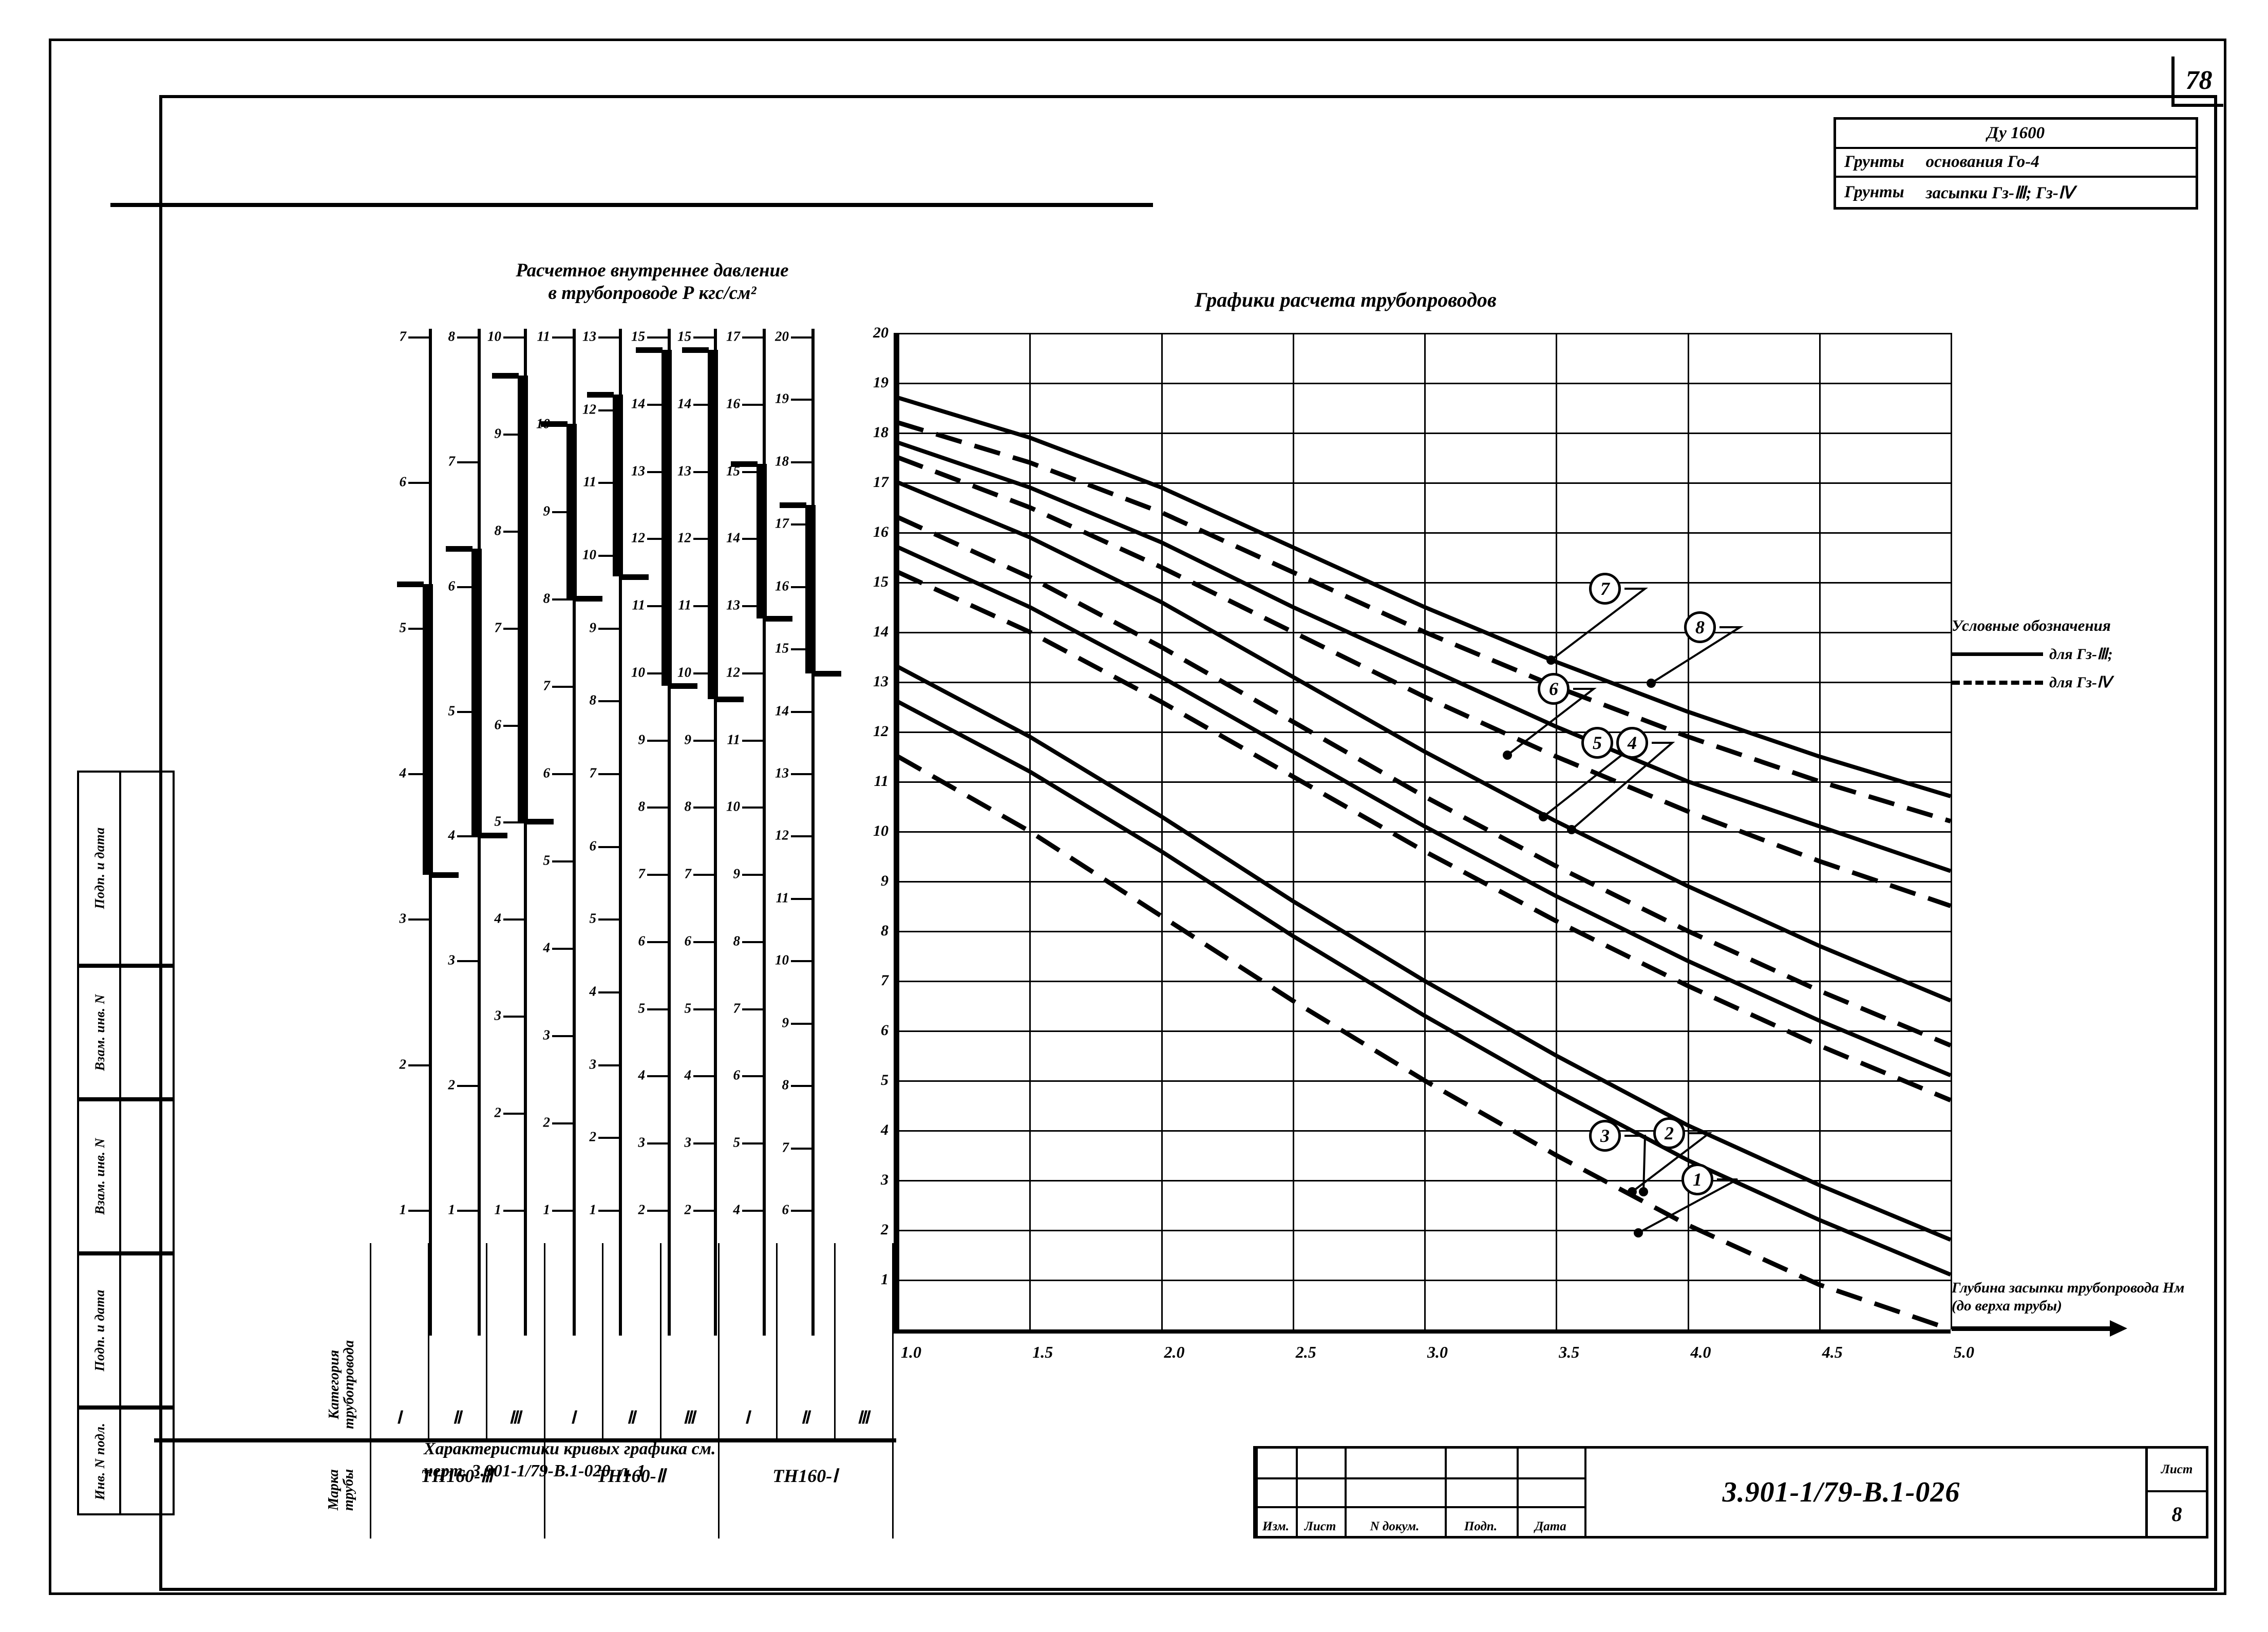 The image size is (2268, 1632). I want to click on category-cell: Ⅱ, so click(456, 1419).